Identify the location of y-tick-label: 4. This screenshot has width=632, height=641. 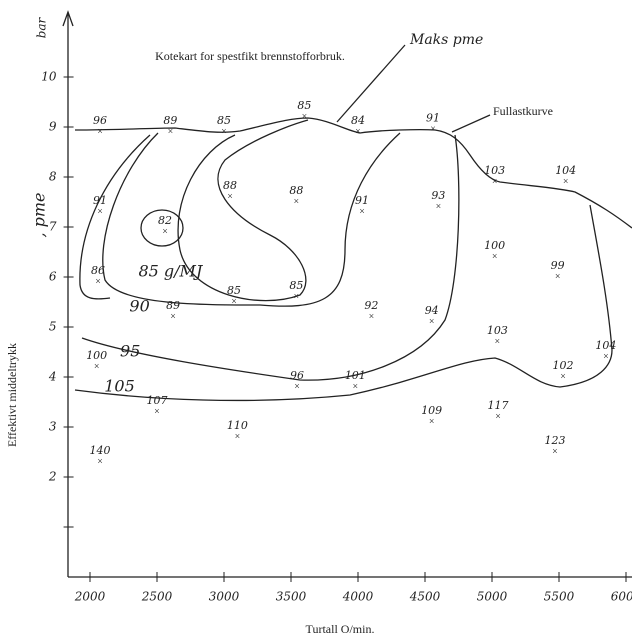
(52, 377).